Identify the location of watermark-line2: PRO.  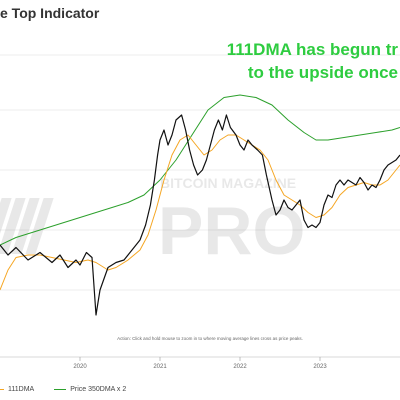
(231, 231).